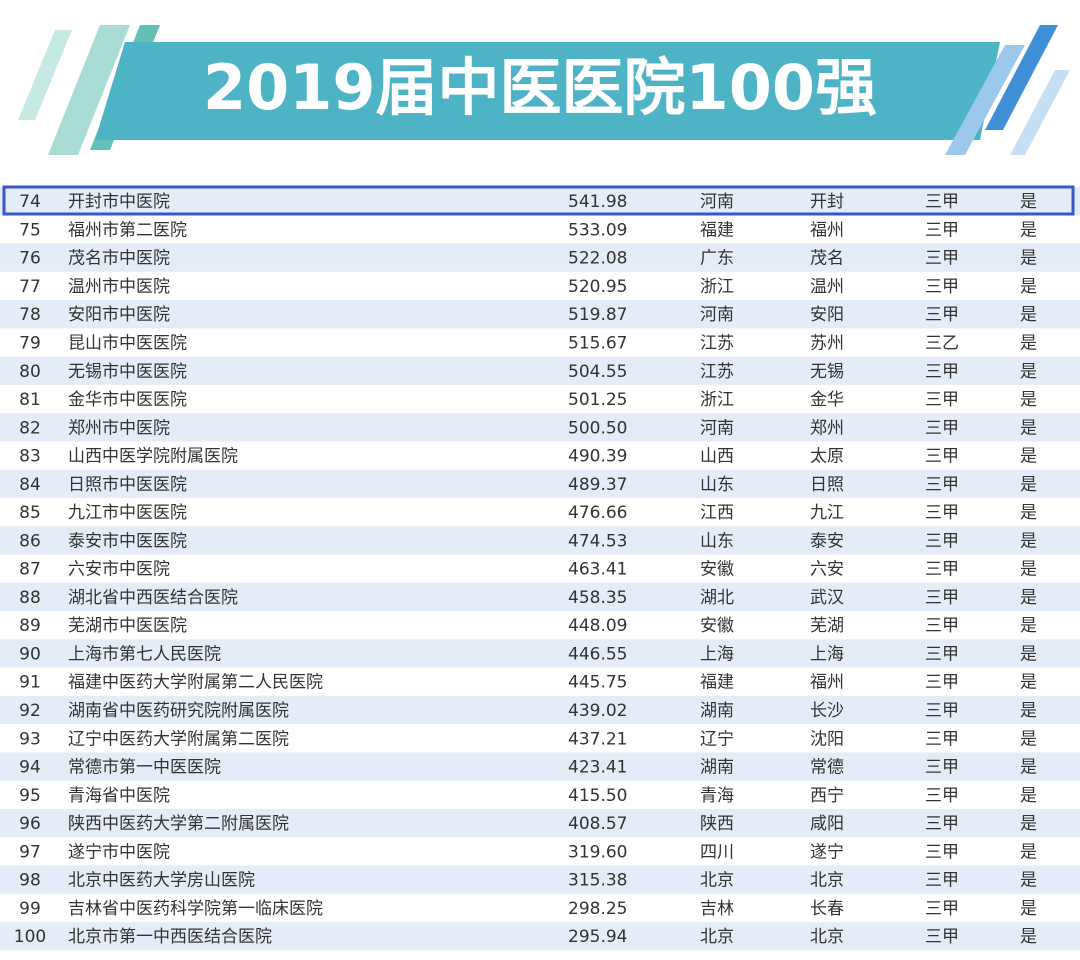 This screenshot has width=1080, height=960. What do you see at coordinates (597, 428) in the screenshot?
I see `score: 500.50` at bounding box center [597, 428].